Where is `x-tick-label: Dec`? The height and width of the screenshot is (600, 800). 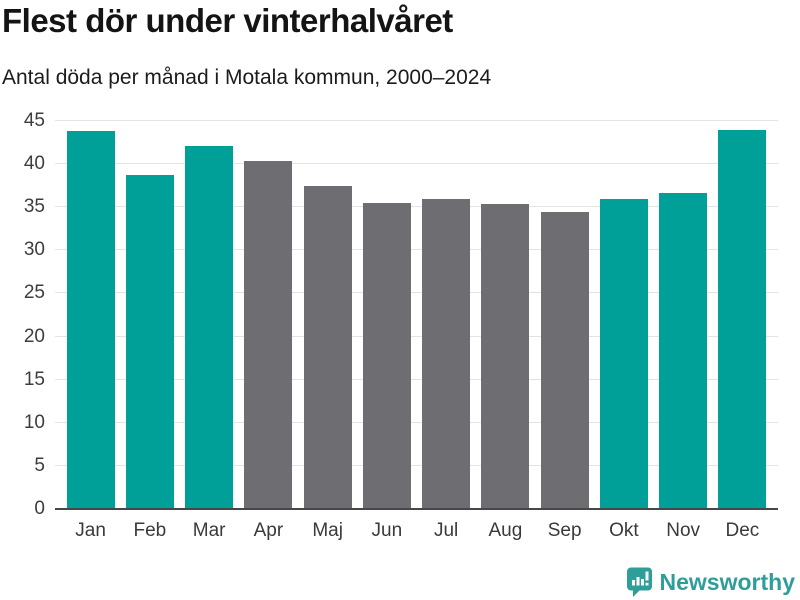 x-tick-label: Dec is located at coordinates (742, 530).